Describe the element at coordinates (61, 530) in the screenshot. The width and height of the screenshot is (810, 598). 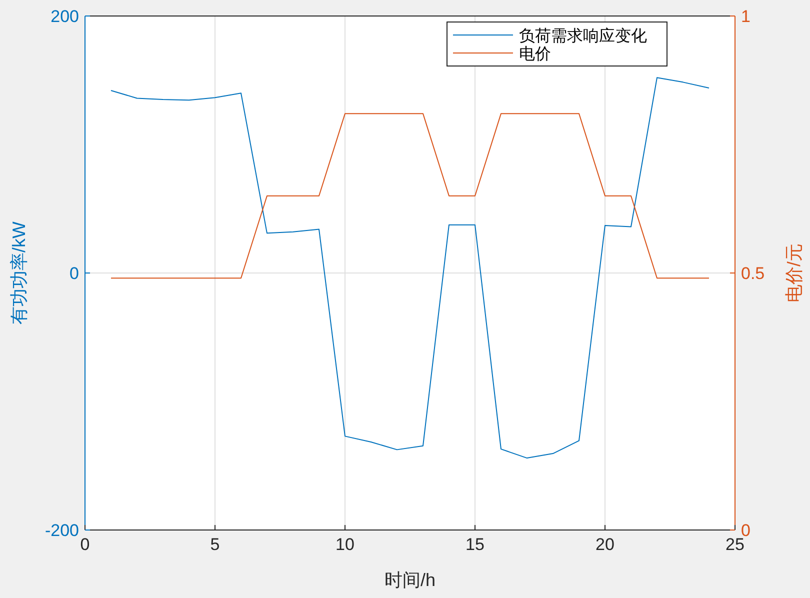
I see `y-tick-label: -200` at that location.